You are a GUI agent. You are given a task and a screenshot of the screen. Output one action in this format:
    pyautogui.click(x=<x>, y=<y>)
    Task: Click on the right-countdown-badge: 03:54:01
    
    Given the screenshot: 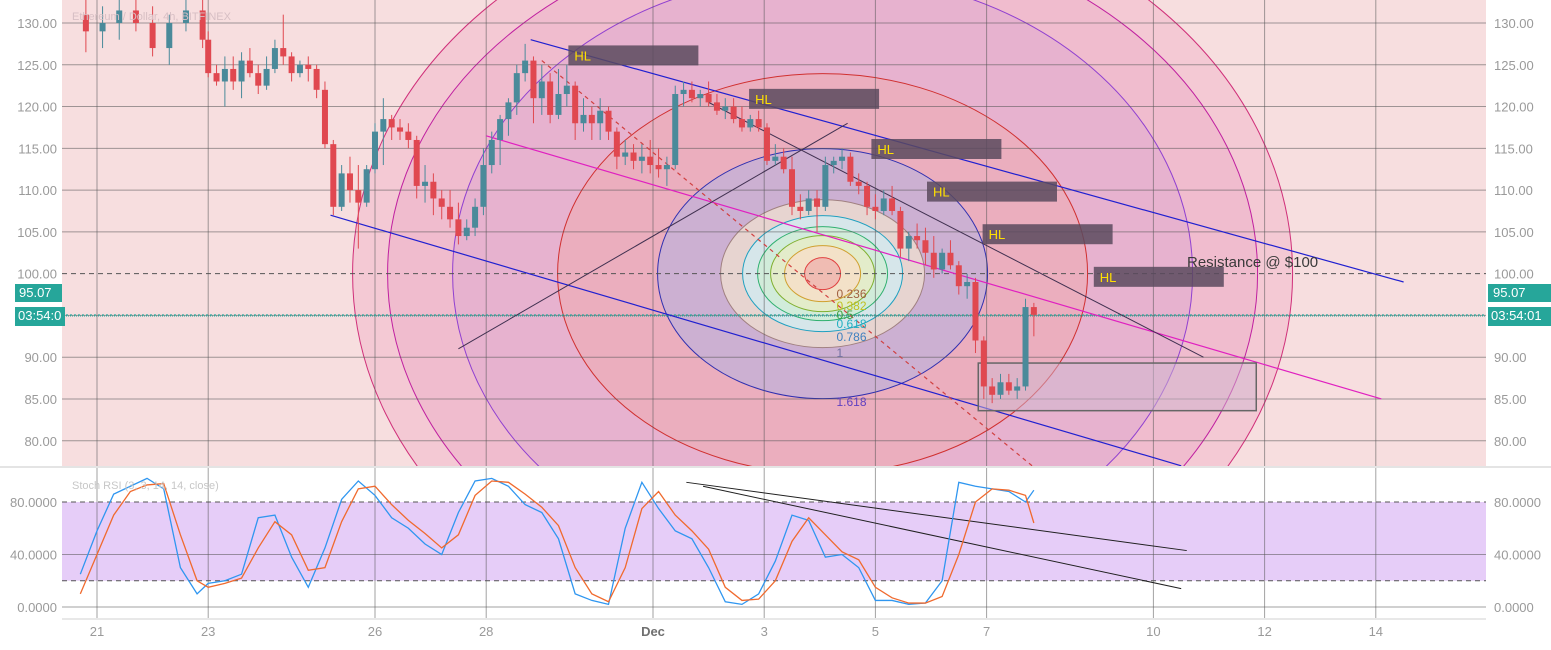 What is the action you would take?
    pyautogui.click(x=1519, y=316)
    